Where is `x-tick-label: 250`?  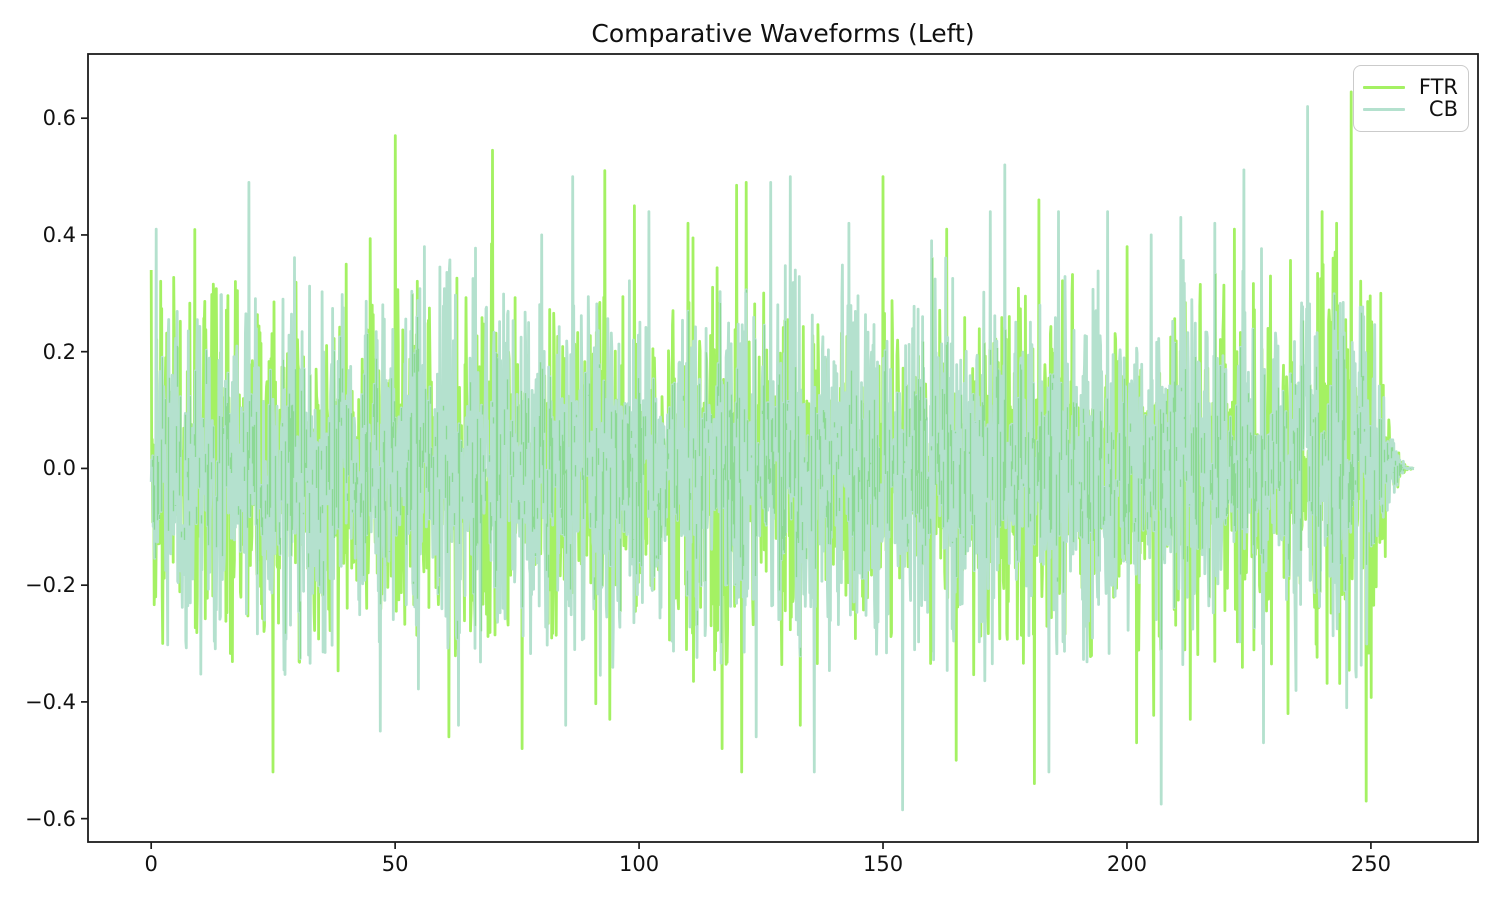 x-tick-label: 250 is located at coordinates (1370, 864).